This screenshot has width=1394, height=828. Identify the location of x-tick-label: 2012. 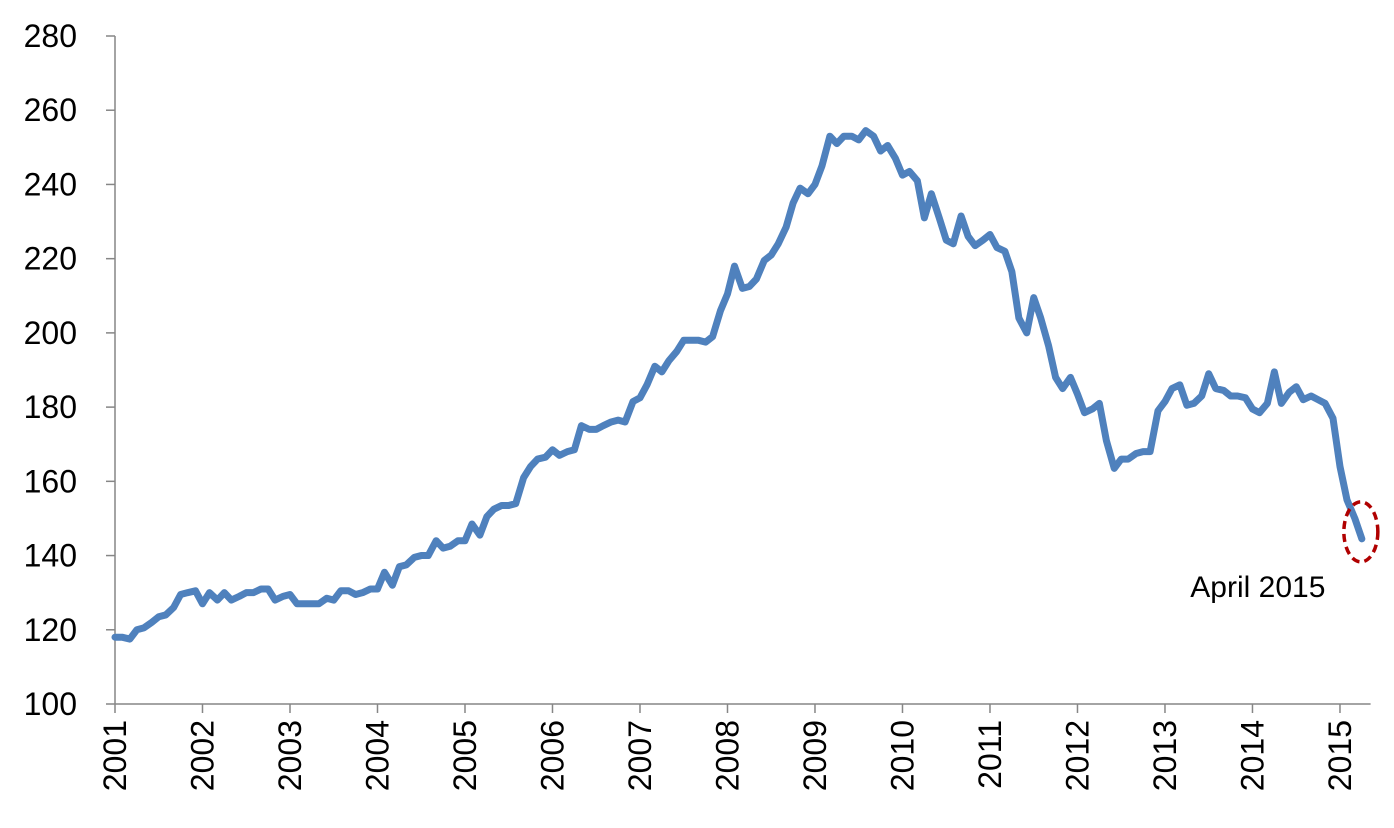
(1077, 755).